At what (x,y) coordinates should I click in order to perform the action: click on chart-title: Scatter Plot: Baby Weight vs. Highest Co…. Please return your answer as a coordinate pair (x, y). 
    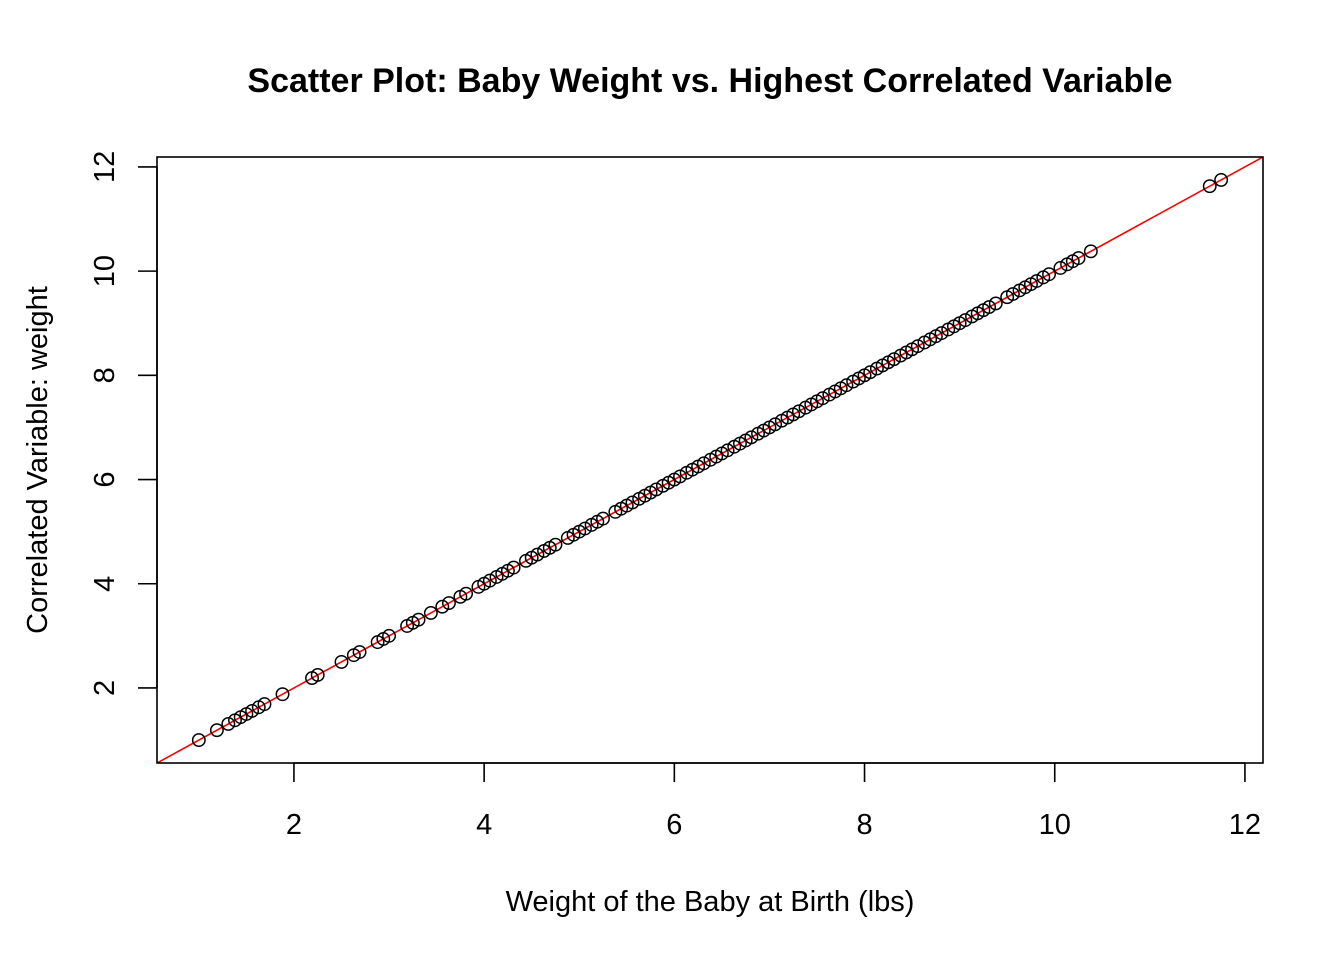
    Looking at the image, I should click on (709, 81).